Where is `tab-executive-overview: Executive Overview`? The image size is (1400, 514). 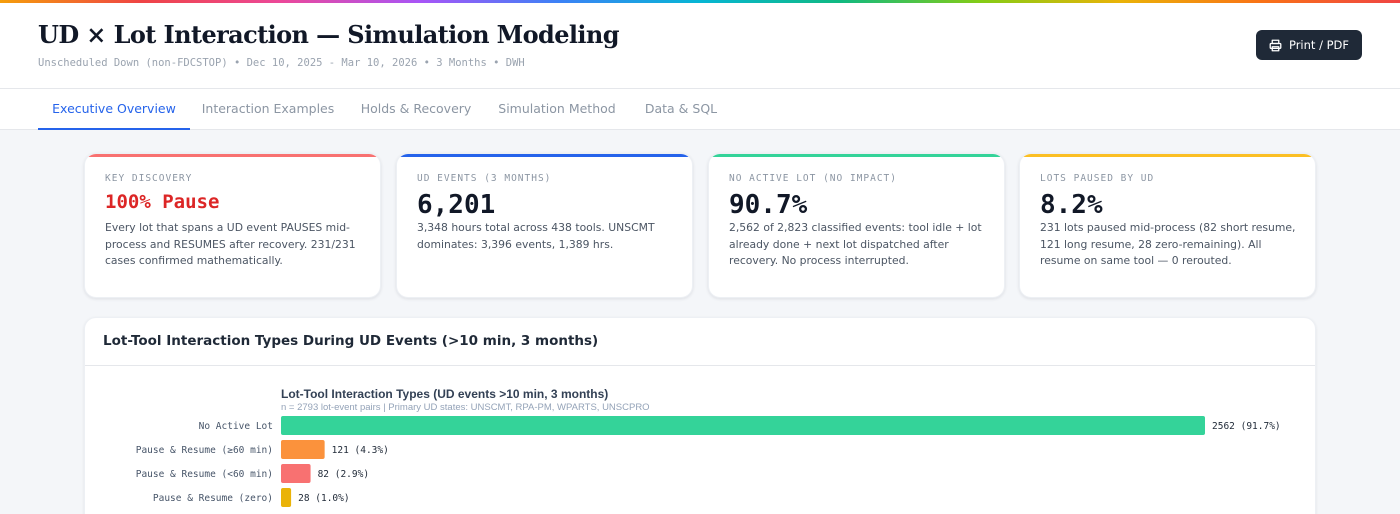 tab-executive-overview: Executive Overview is located at coordinates (114, 109).